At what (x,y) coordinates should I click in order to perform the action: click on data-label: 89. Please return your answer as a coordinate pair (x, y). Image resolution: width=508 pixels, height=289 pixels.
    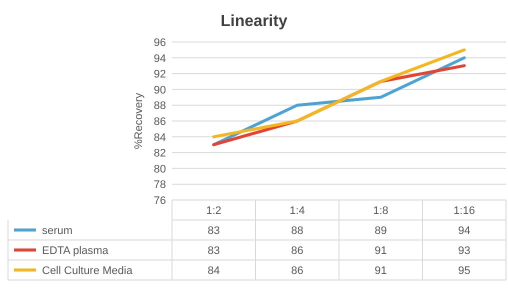
    Looking at the image, I should click on (380, 231).